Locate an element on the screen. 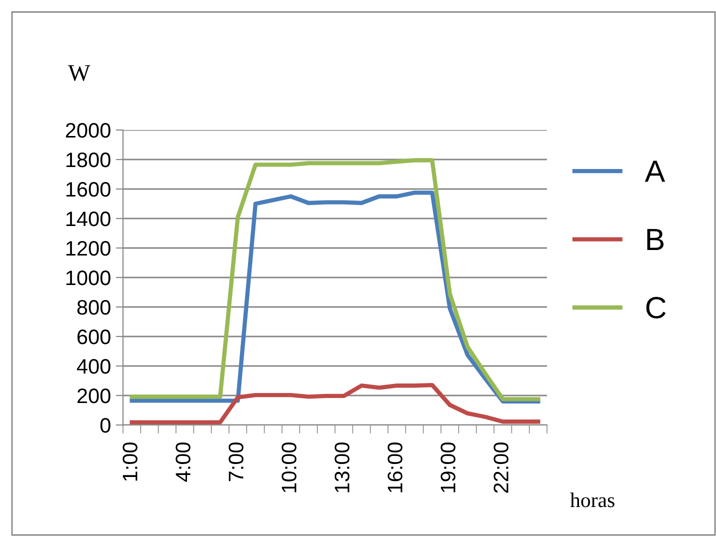 The image size is (716, 537). x-tick-label: 7:00 is located at coordinates (236, 462).